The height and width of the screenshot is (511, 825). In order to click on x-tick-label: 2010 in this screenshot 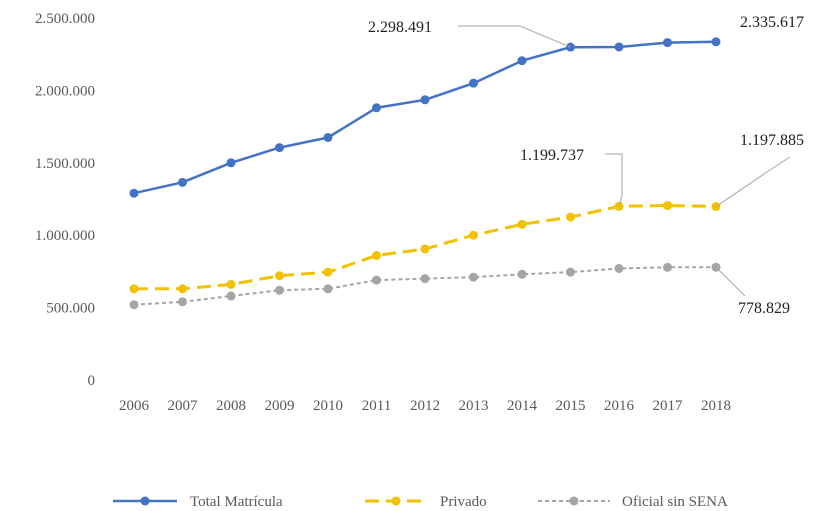, I will do `click(328, 406)`.